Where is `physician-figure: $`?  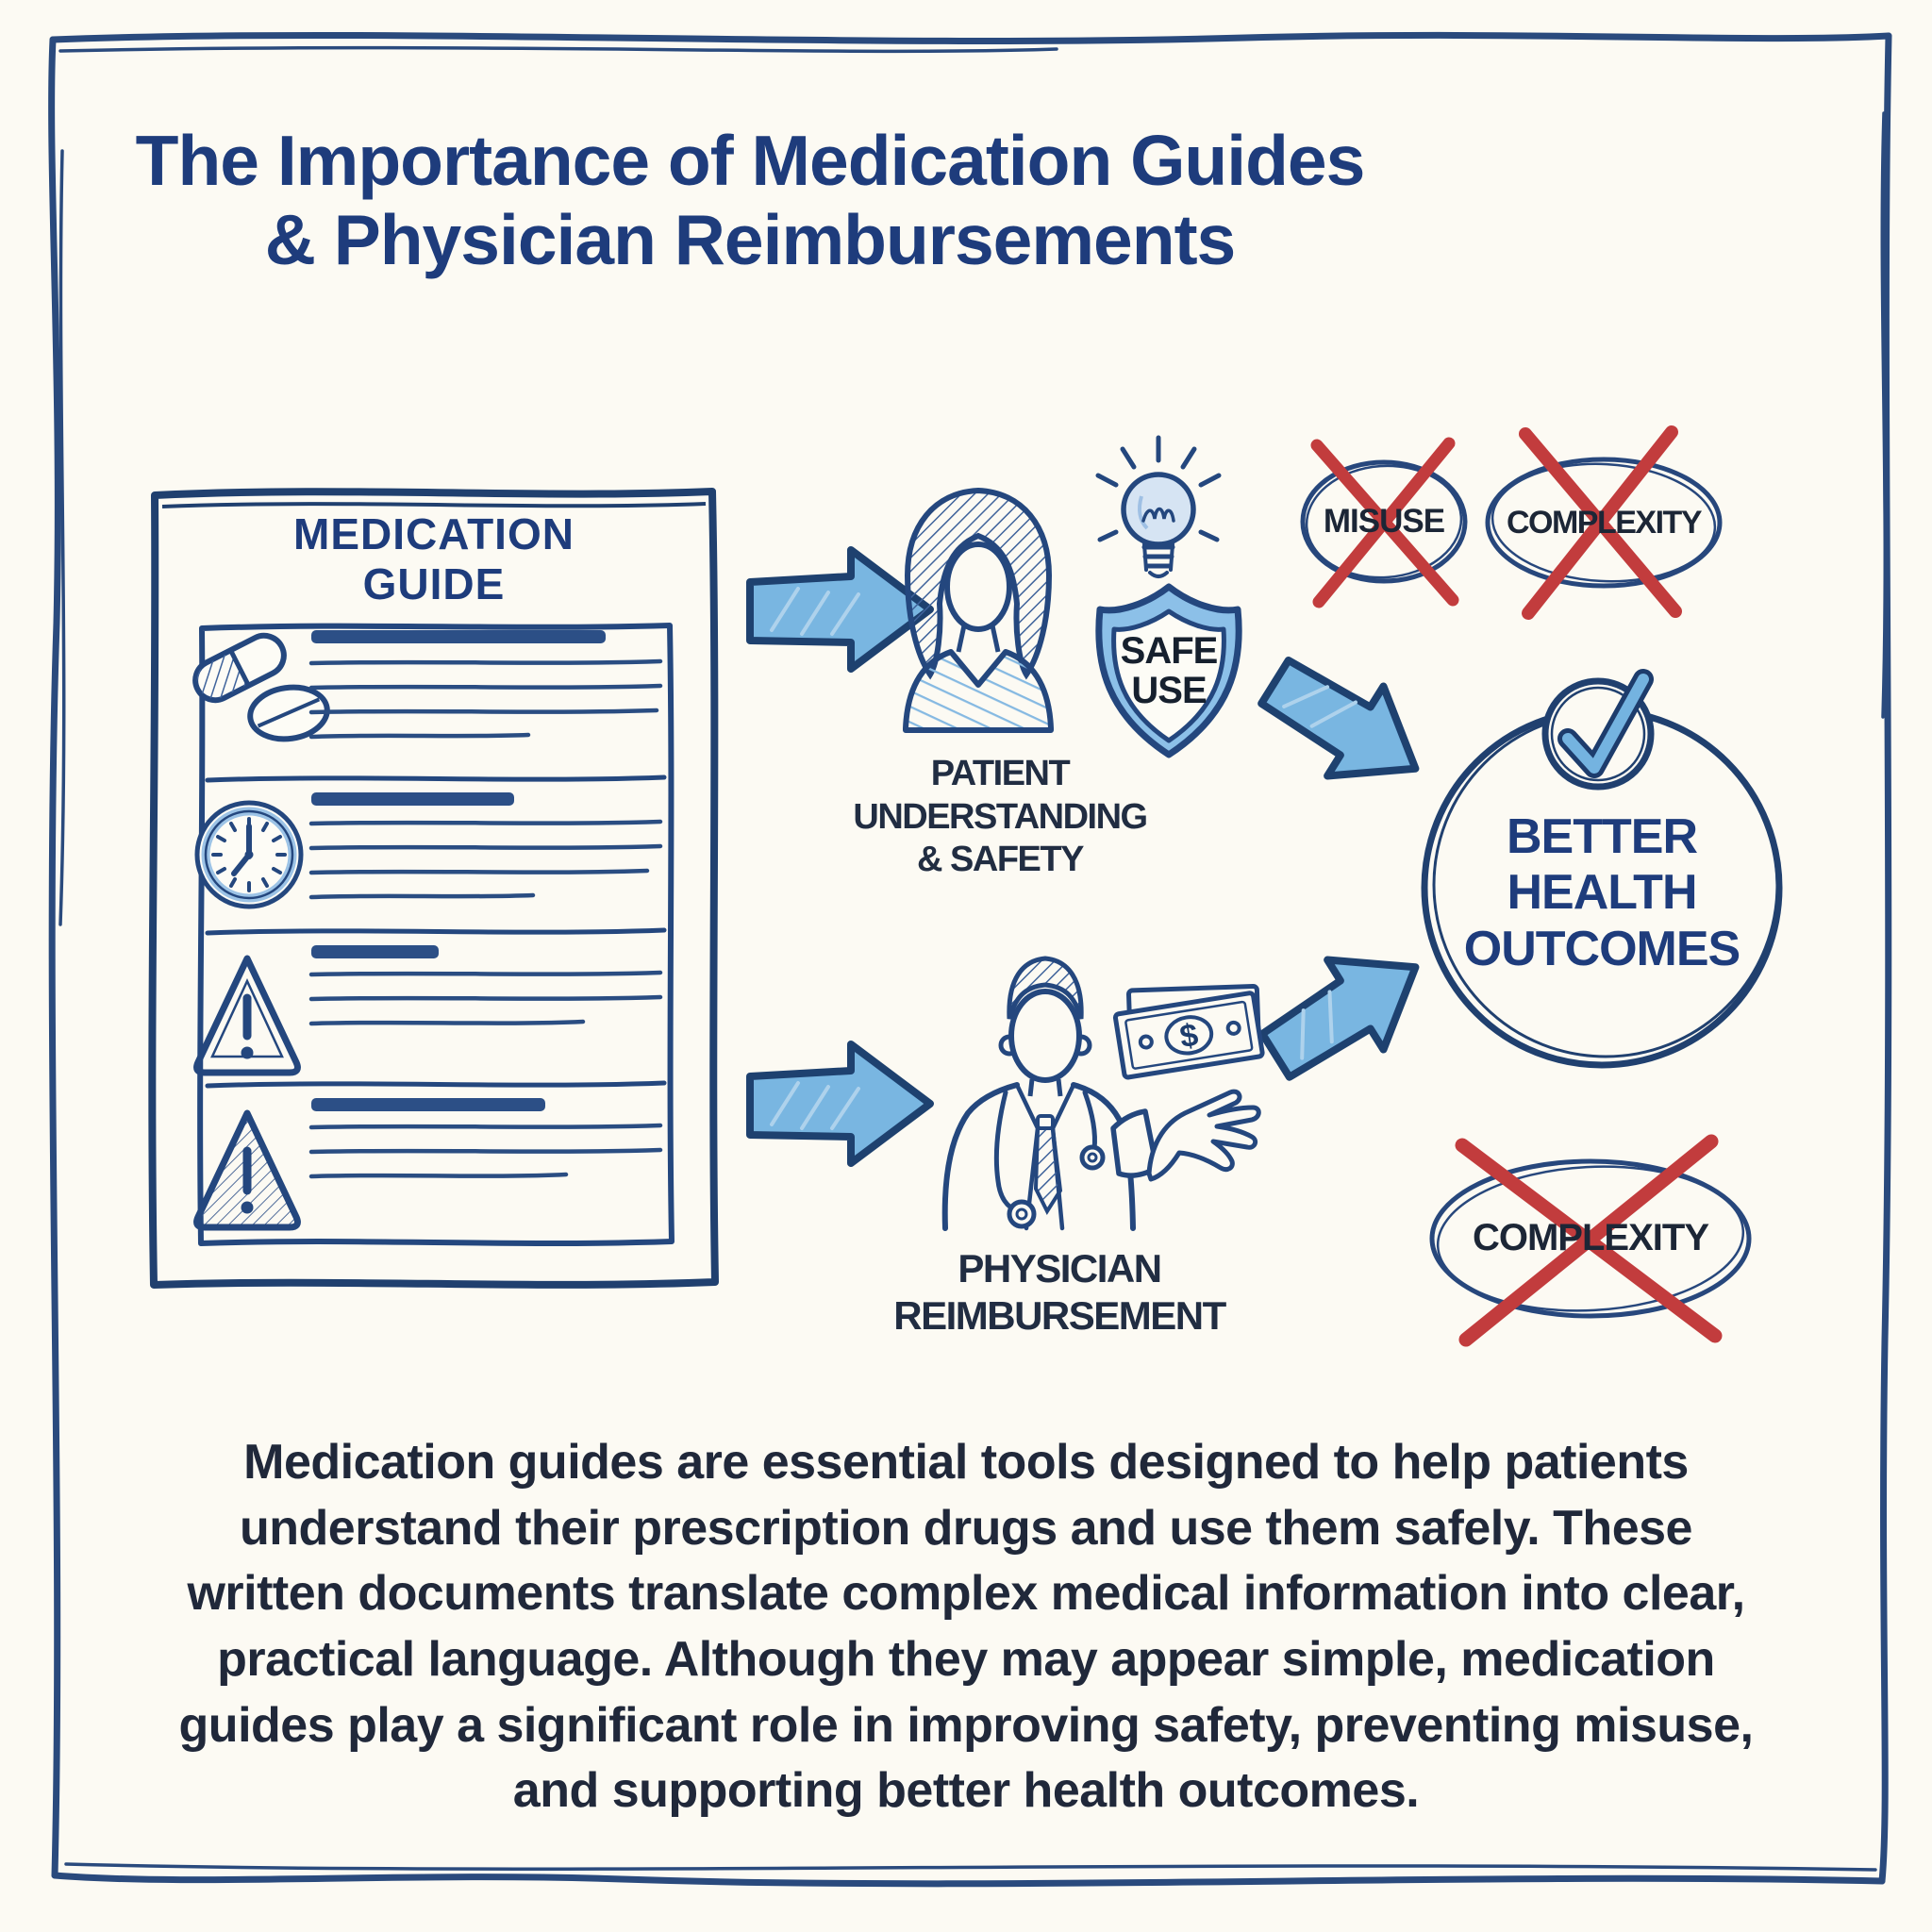
physician-figure: $ is located at coordinates (1103, 1093).